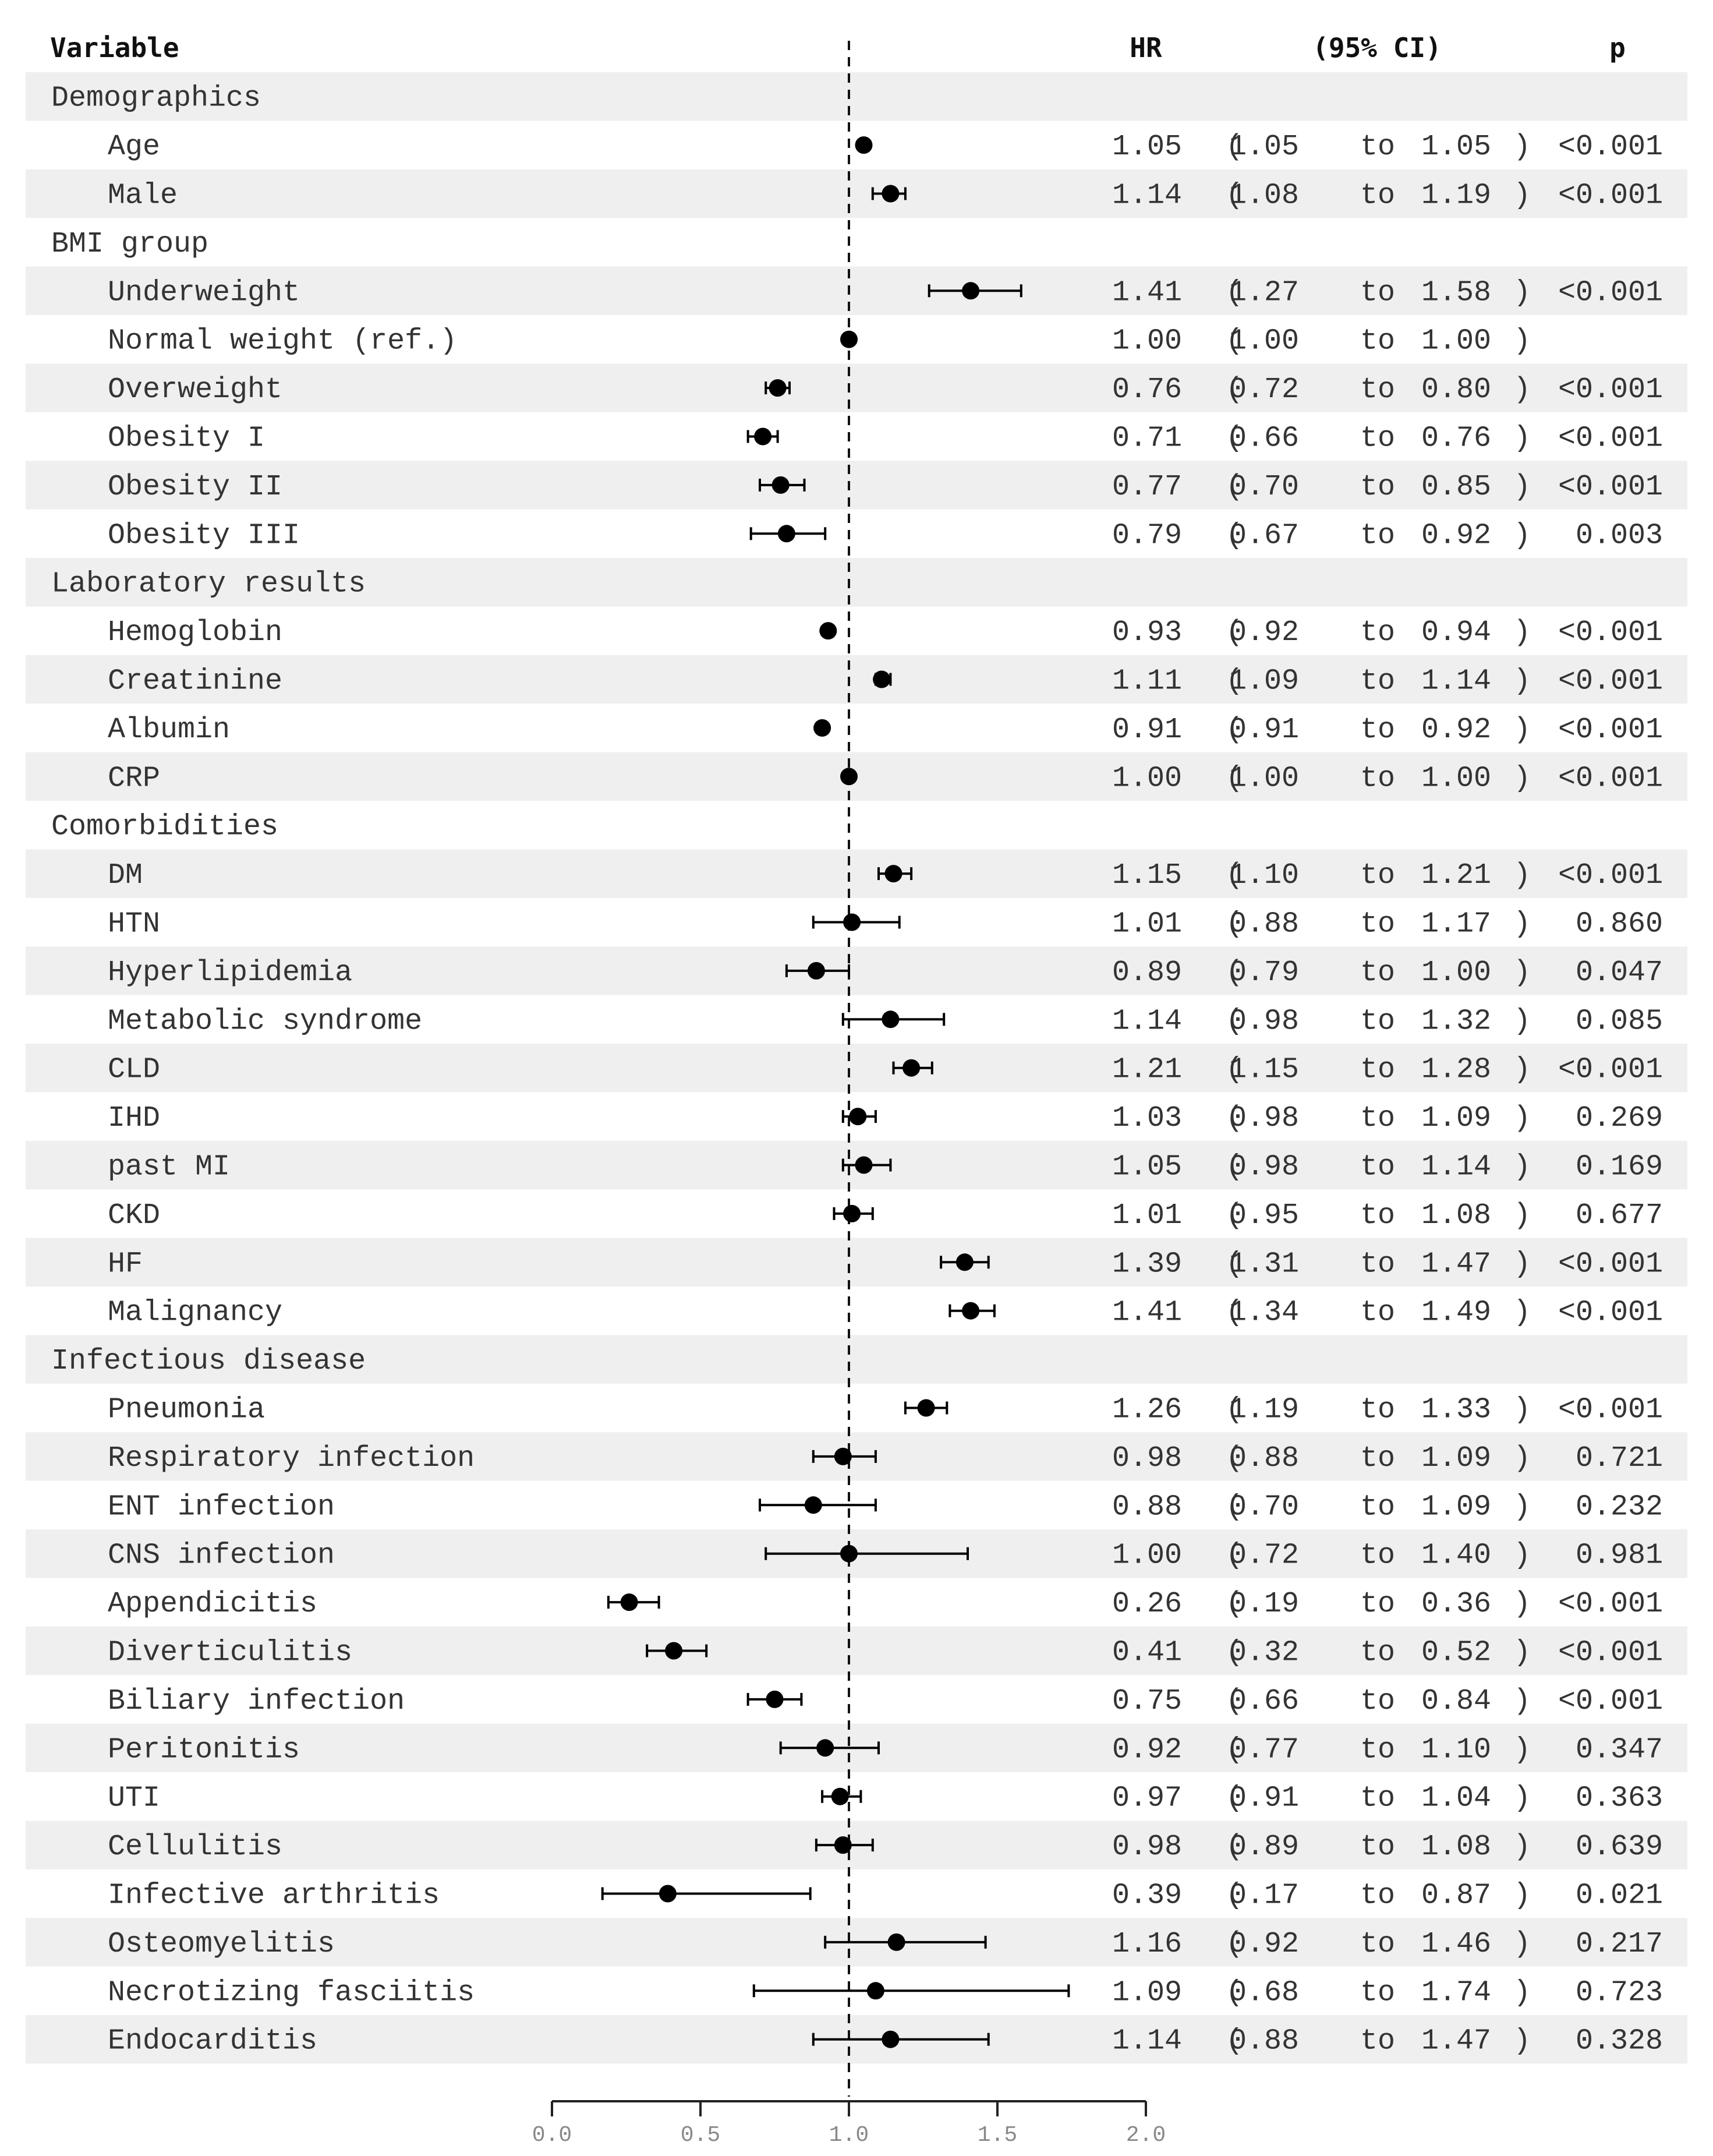  Describe the element at coordinates (1620, 1118) in the screenshot. I see `p-value: 0.269` at that location.